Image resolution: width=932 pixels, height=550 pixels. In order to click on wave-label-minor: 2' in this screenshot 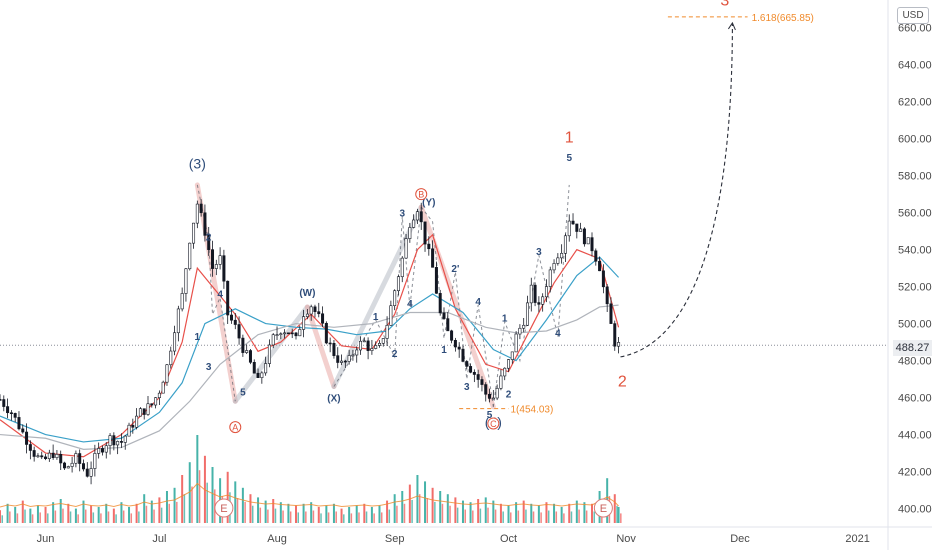, I will do `click(455, 269)`.